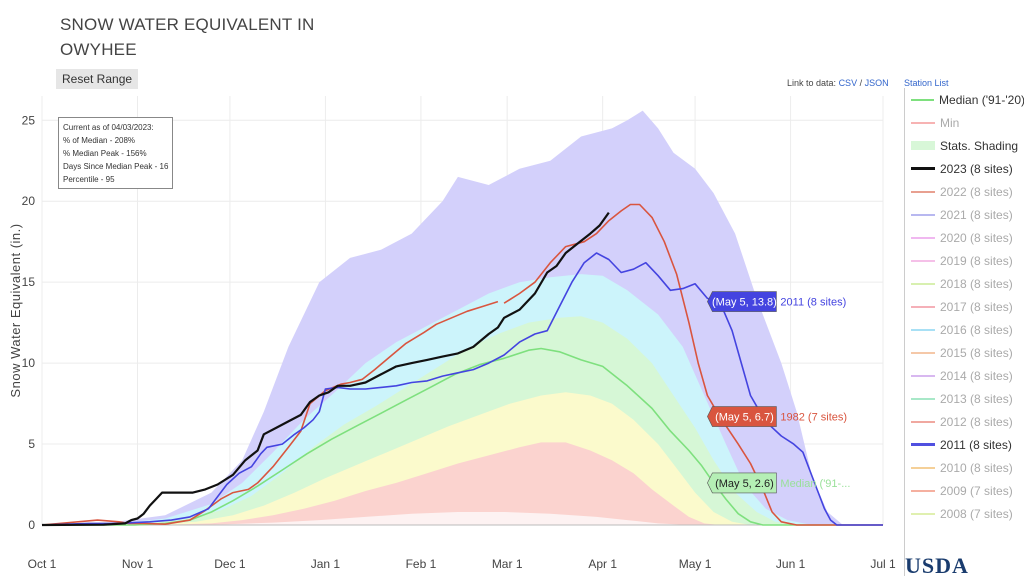 This screenshot has height=579, width=1024. Describe the element at coordinates (105, 153) in the screenshot. I see `info-pct-peak: % Median Peak - 156%` at that location.